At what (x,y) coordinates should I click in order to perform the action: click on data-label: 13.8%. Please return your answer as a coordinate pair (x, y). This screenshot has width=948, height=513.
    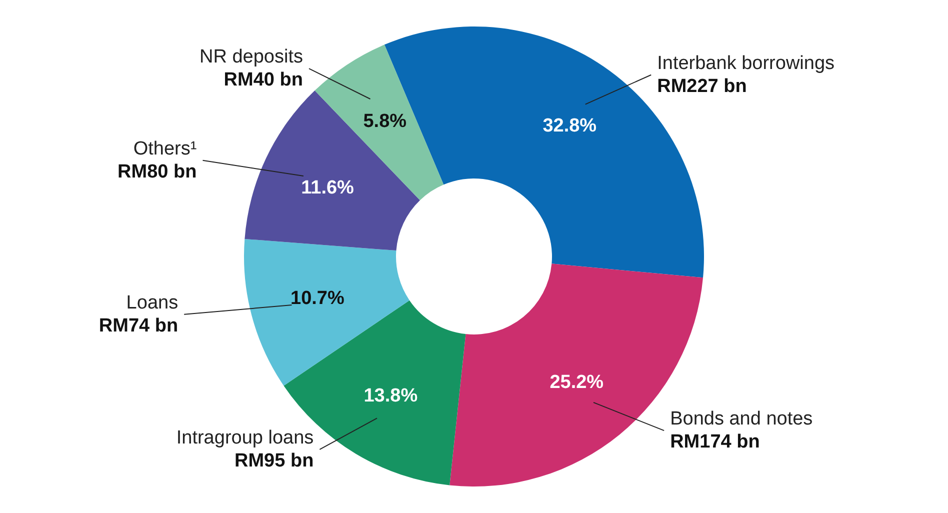
    Looking at the image, I should click on (391, 395).